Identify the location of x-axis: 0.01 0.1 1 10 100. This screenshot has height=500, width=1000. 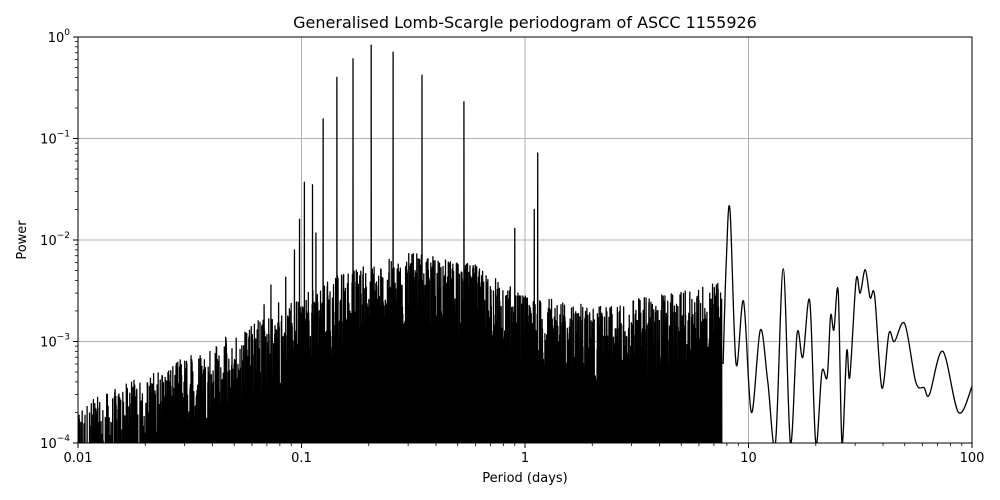
(524, 454).